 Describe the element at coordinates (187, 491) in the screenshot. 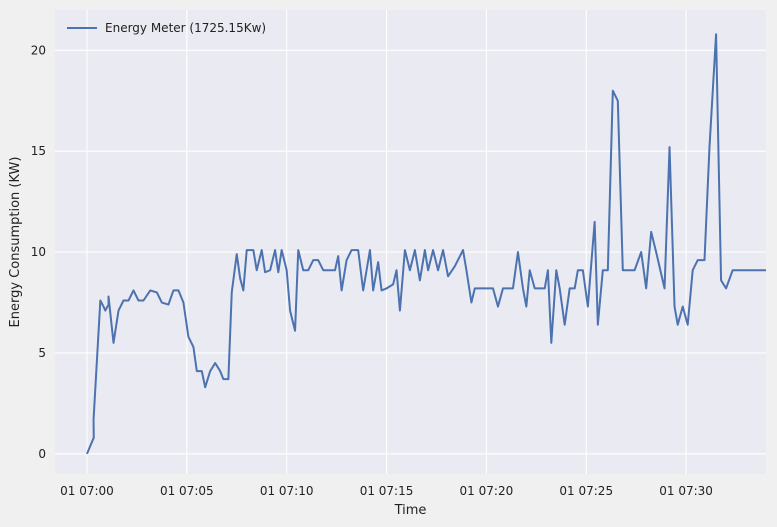

I see `x-tick-label: 01 07:05` at that location.